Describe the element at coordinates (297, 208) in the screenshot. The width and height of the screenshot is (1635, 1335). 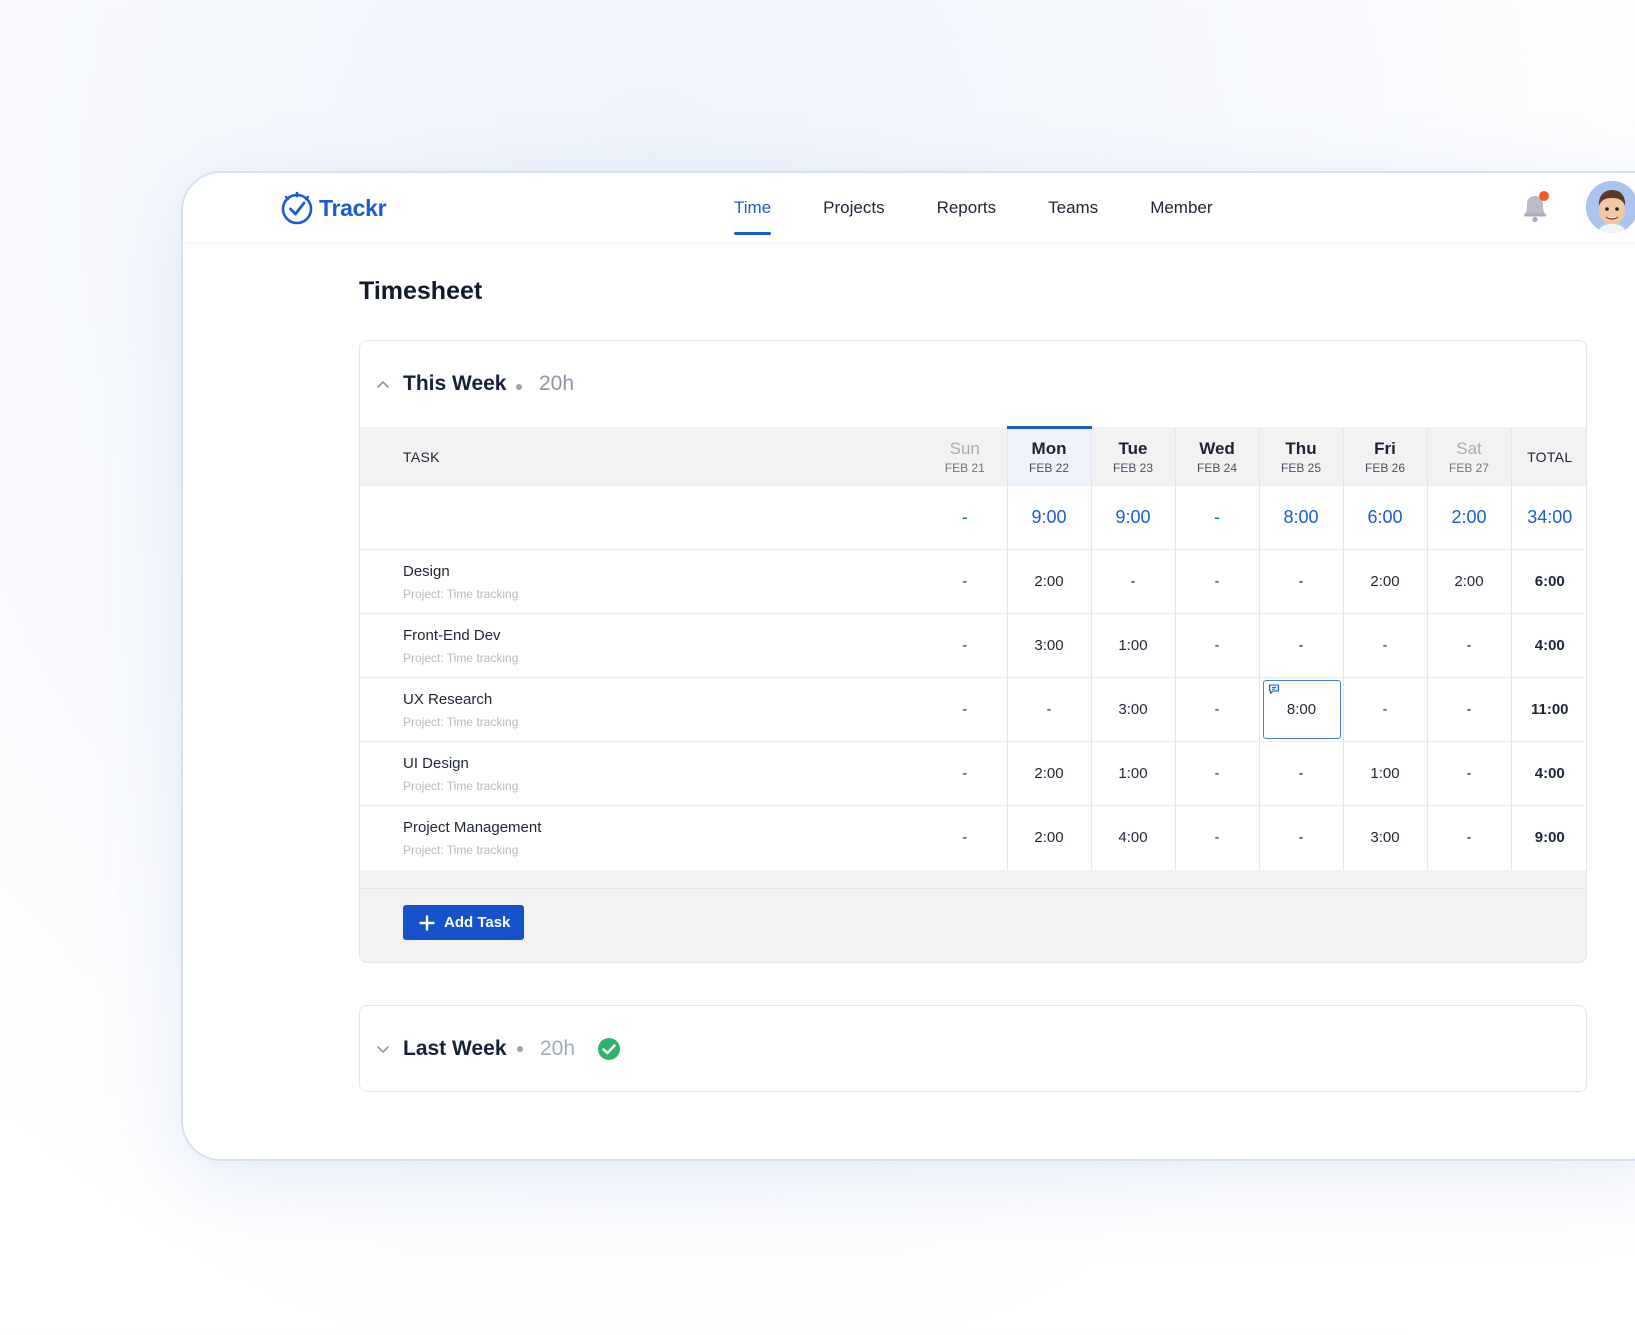
I see `clock-check-icon` at that location.